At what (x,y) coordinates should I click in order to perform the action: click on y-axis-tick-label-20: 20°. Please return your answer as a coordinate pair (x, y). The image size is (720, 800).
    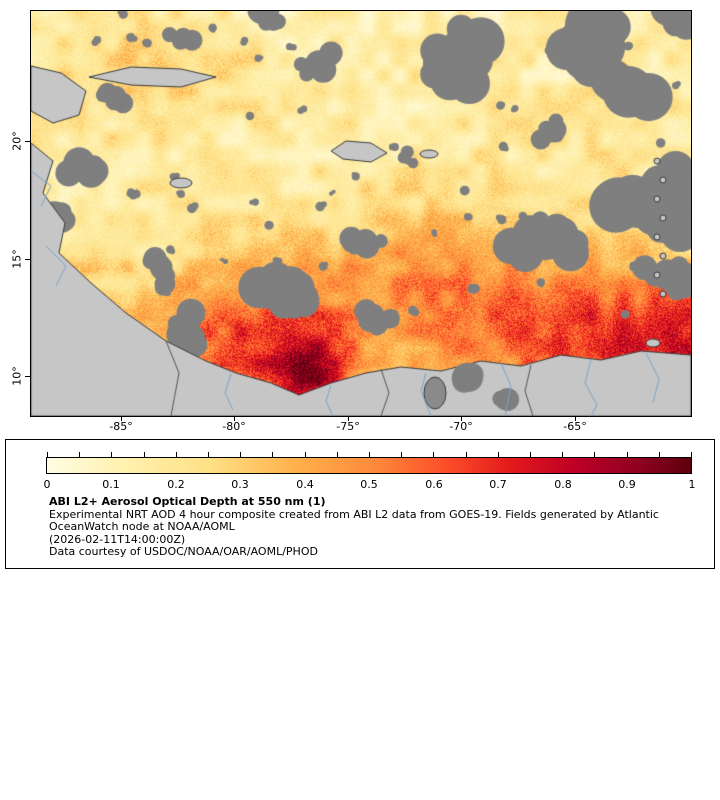
    Looking at the image, I should click on (17, 141).